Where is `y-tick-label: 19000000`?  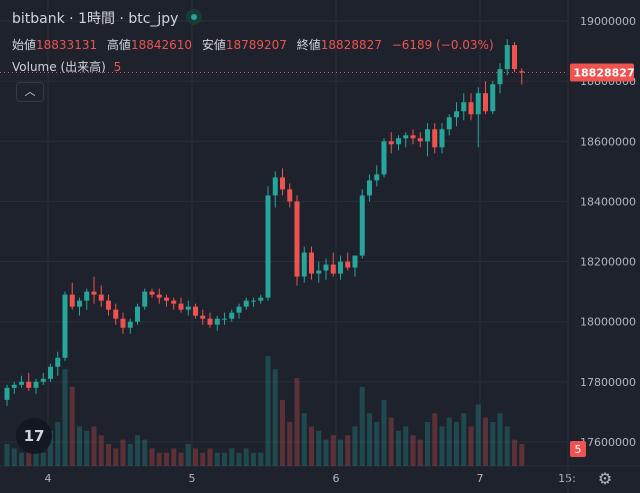 y-tick-label: 19000000 is located at coordinates (608, 21).